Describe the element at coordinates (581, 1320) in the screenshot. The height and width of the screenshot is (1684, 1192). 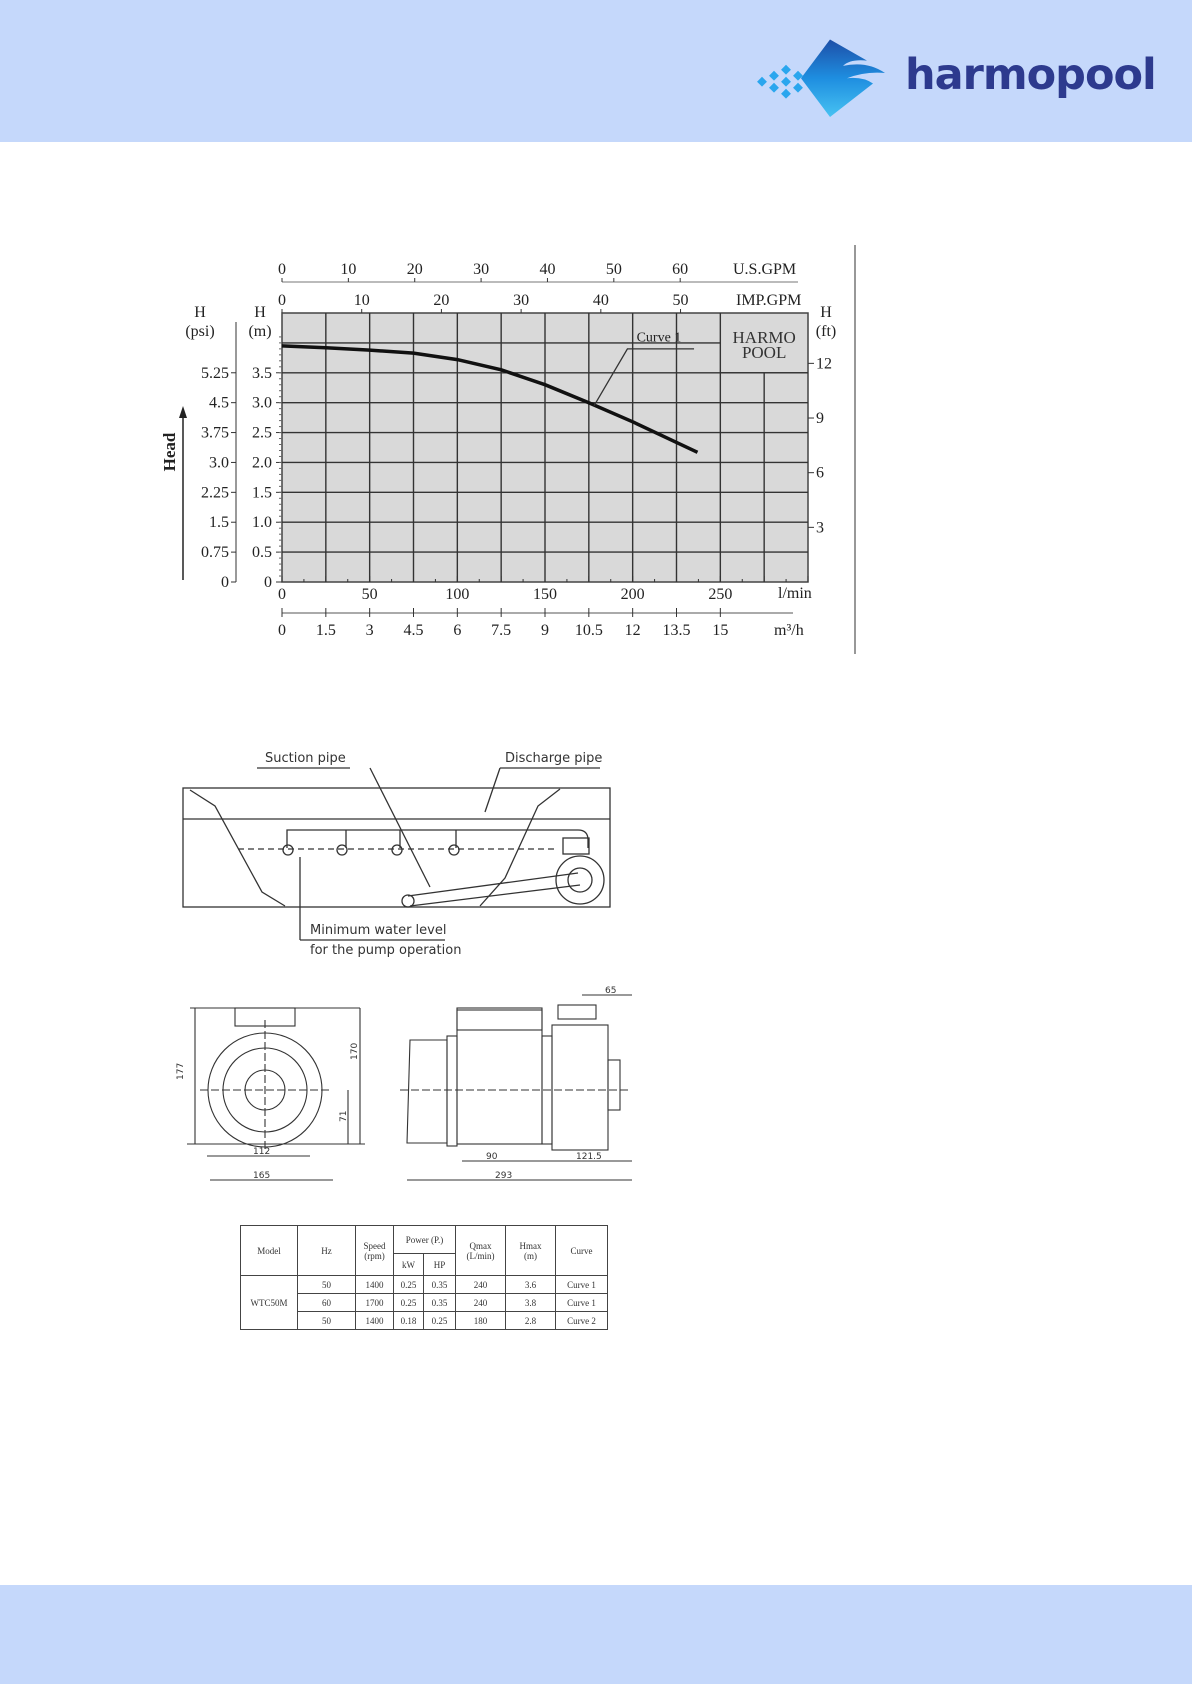
I see `cell: Curve 2` at that location.